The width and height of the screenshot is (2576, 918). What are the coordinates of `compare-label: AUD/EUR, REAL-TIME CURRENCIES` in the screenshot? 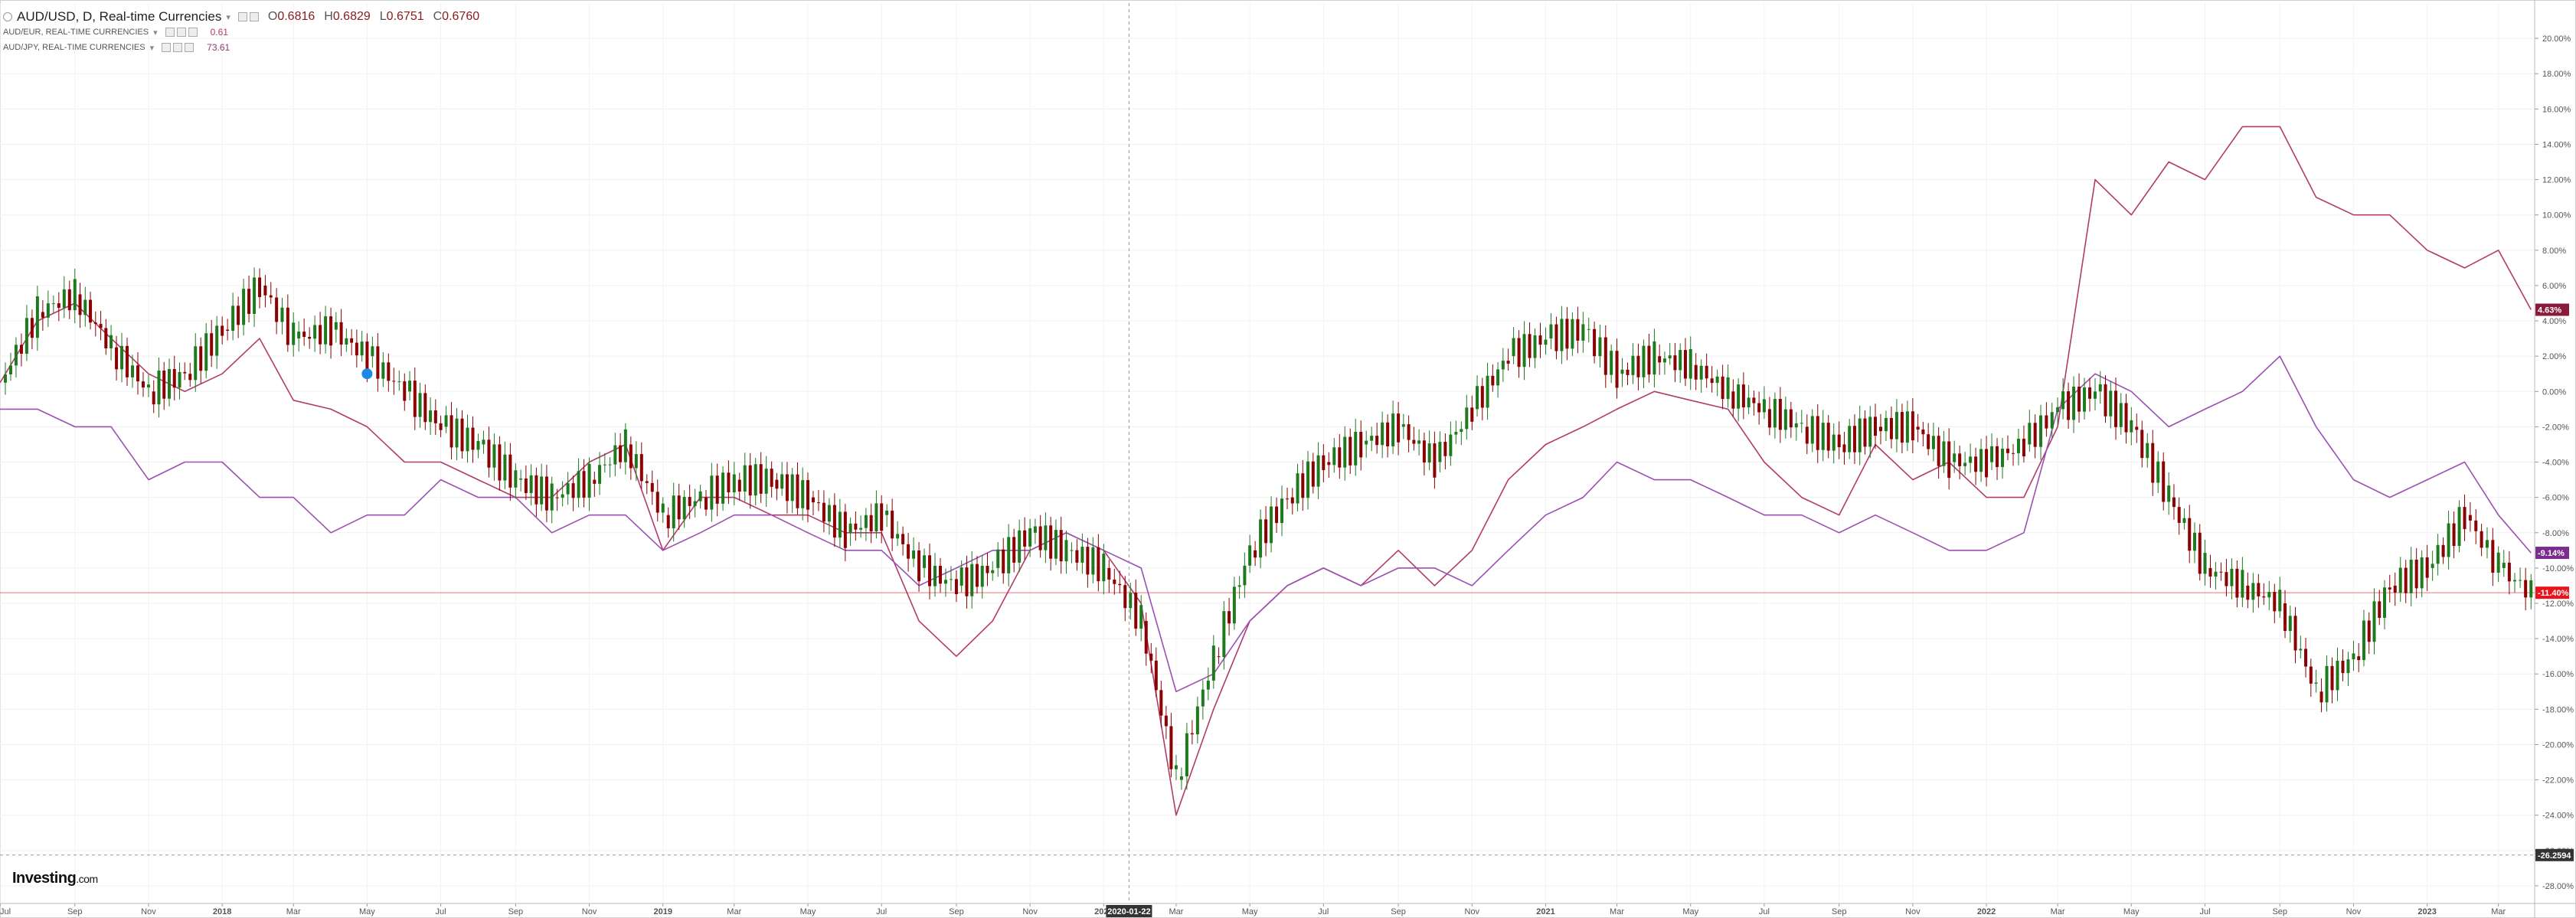 It's located at (76, 32).